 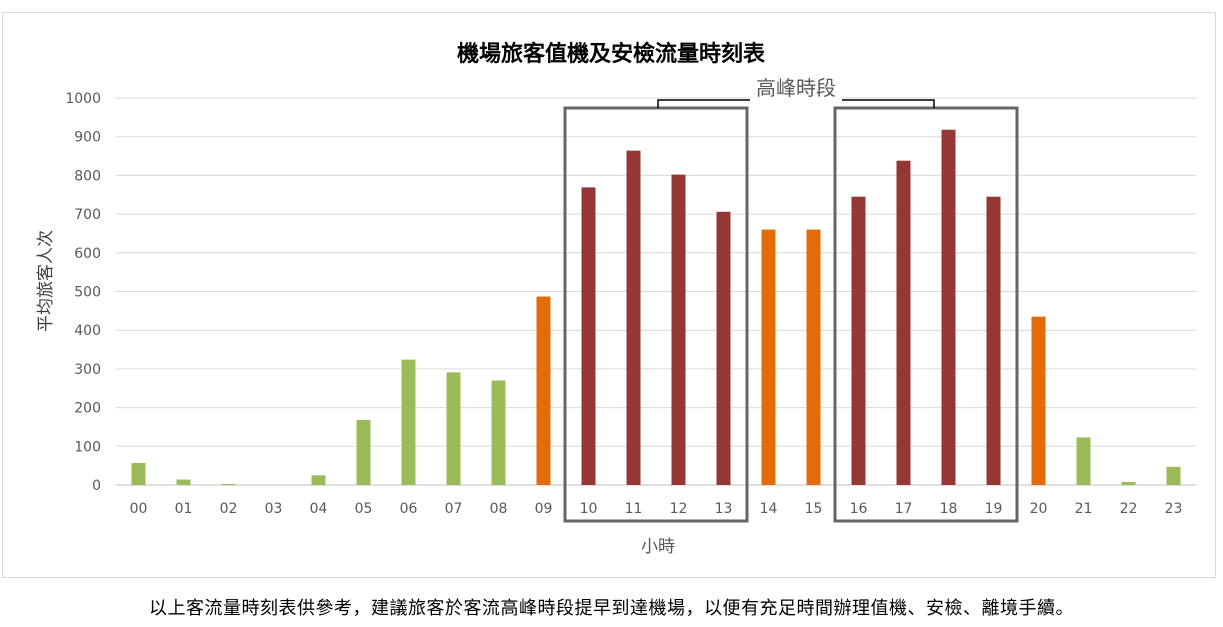 I want to click on x-tick-label: 06, so click(x=409, y=509).